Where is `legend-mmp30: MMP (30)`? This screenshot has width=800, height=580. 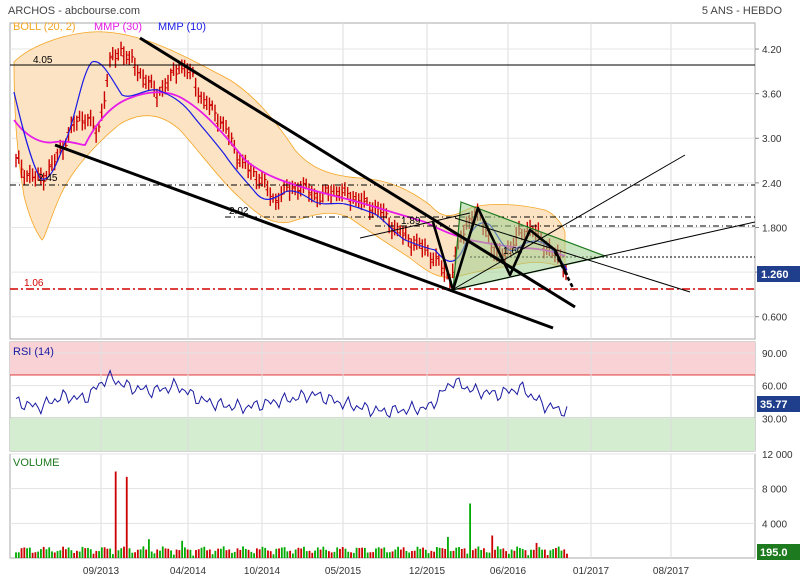 legend-mmp30: MMP (30) is located at coordinates (118, 27).